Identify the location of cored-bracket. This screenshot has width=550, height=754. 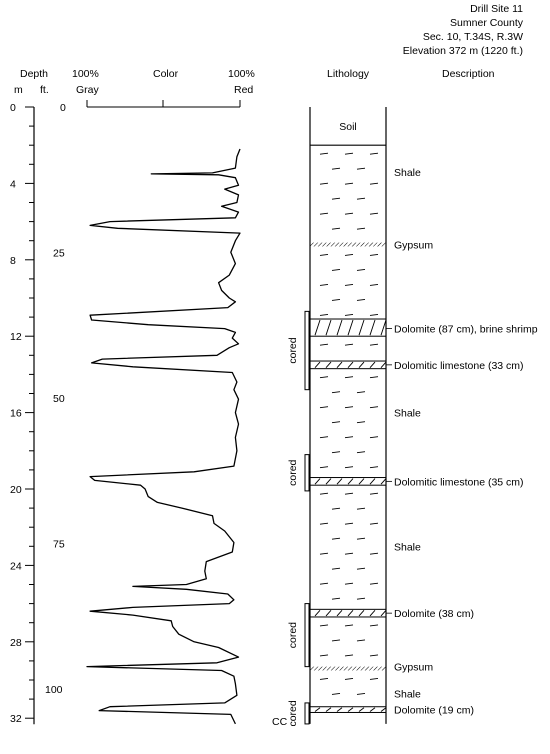
(307, 635).